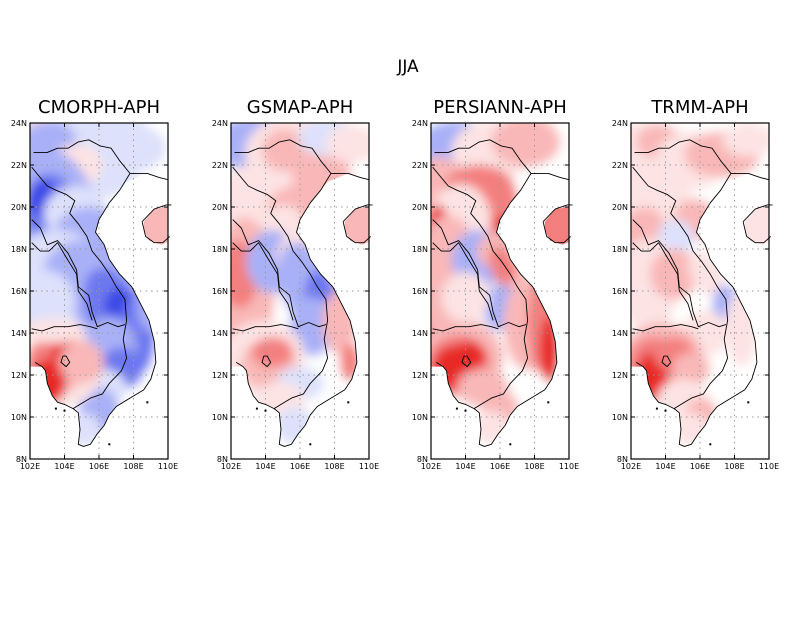  What do you see at coordinates (99, 107) in the screenshot?
I see `panel-title: CMORPH-APH` at bounding box center [99, 107].